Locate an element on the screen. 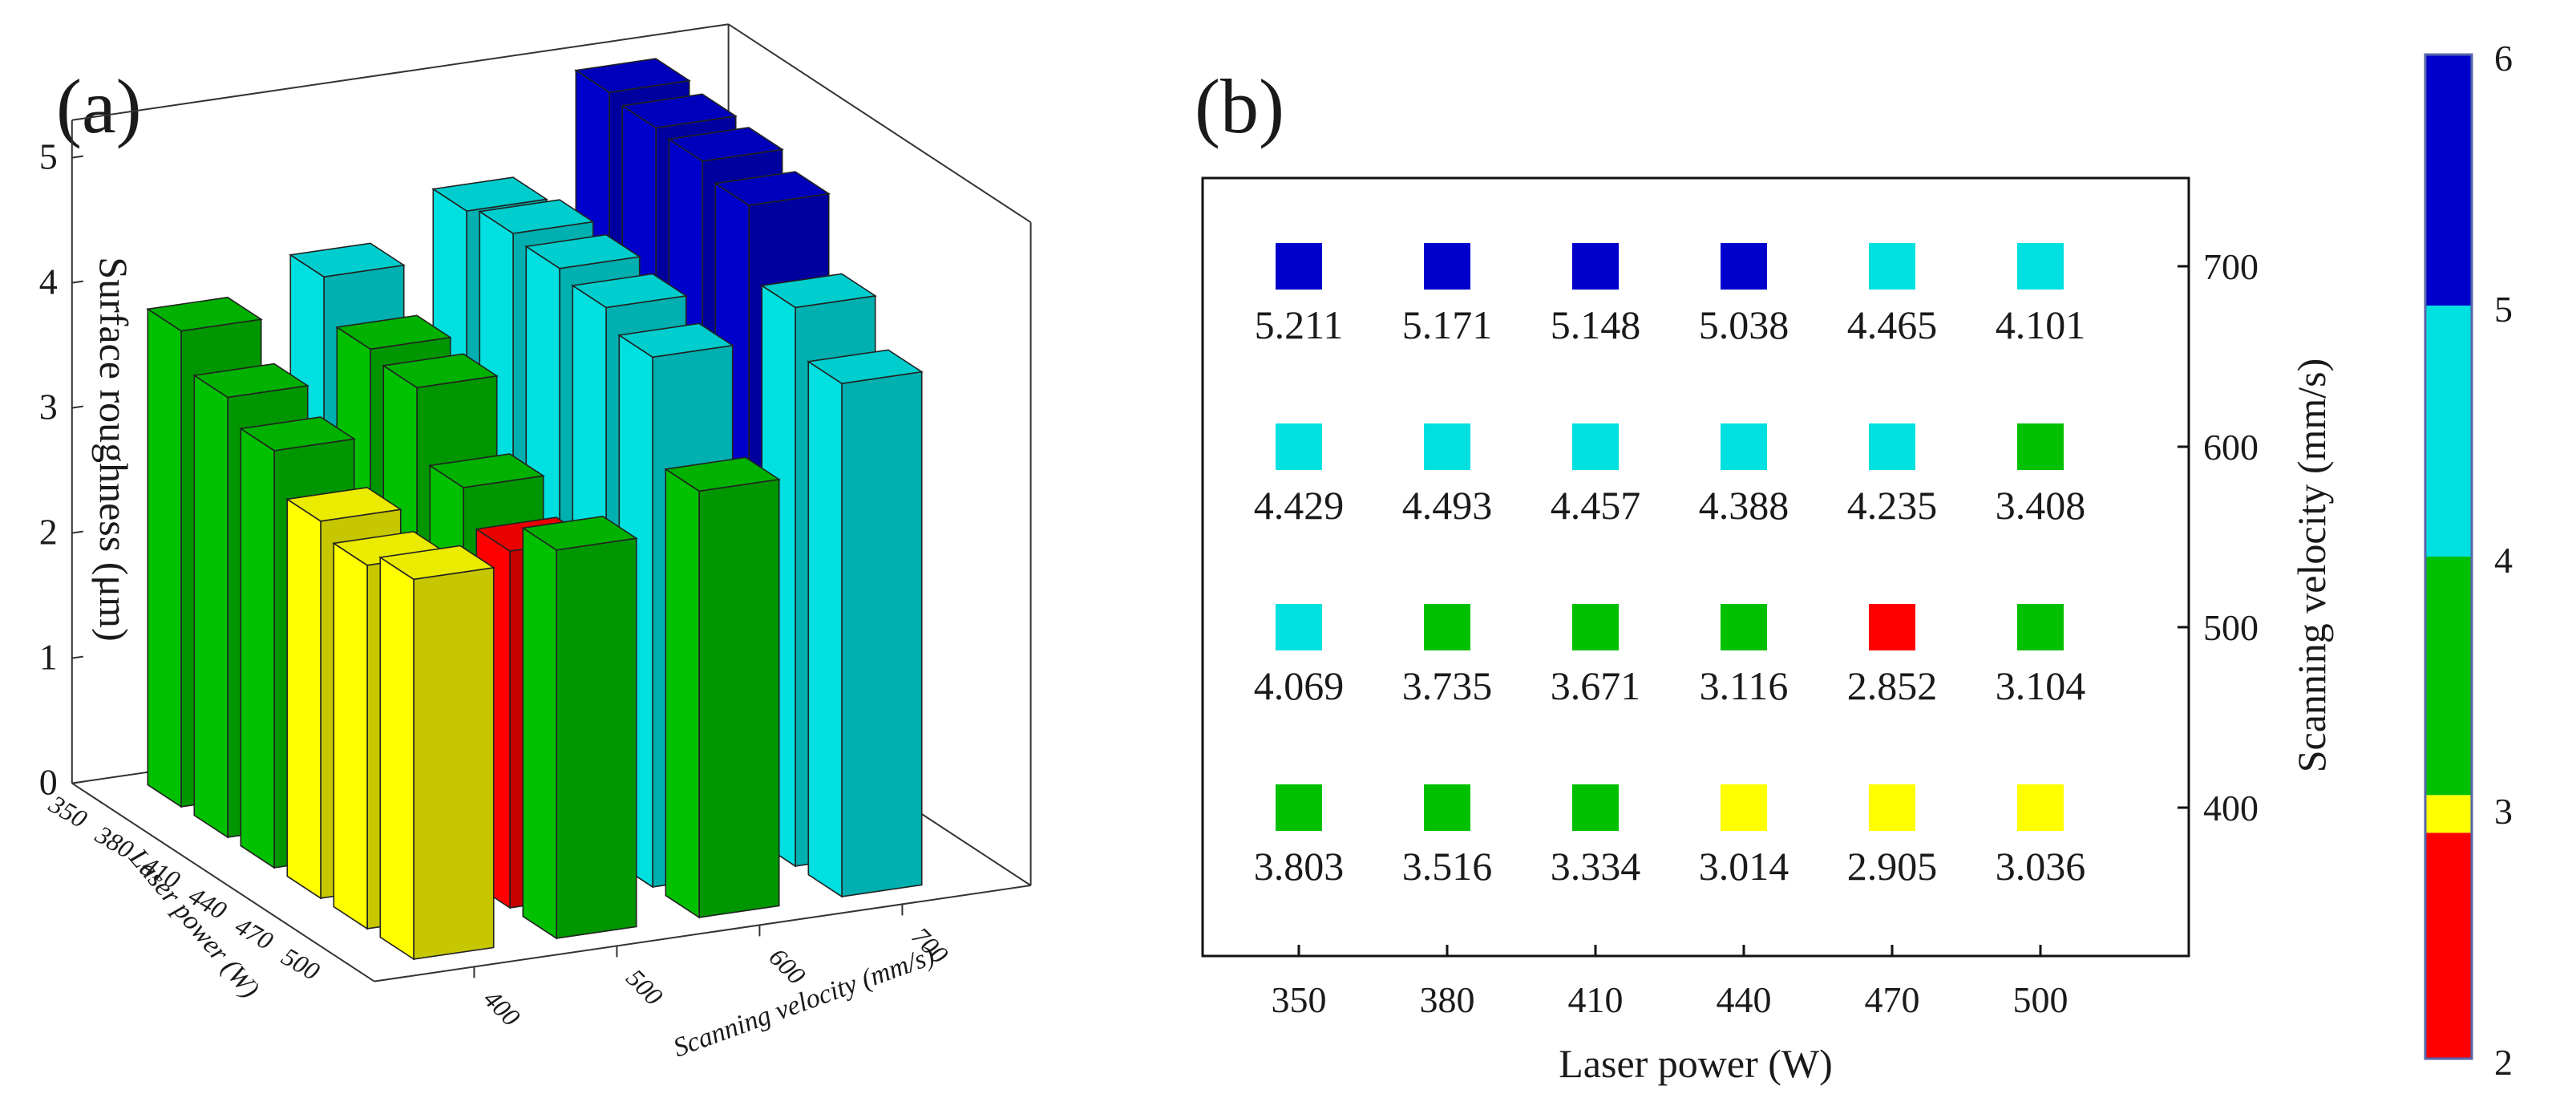 This screenshot has width=2576, height=1114. b-cell-value: 4.457 is located at coordinates (1596, 505).